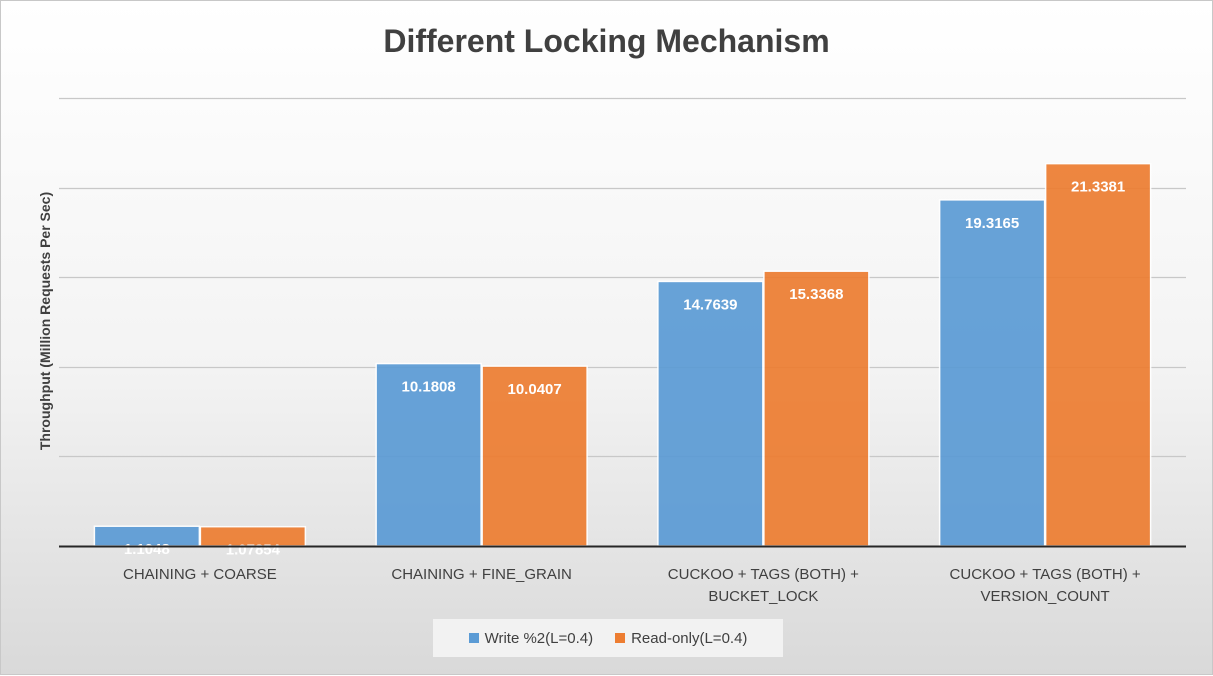 The image size is (1213, 676). Describe the element at coordinates (429, 387) in the screenshot. I see `data-label: 10.1808` at that location.